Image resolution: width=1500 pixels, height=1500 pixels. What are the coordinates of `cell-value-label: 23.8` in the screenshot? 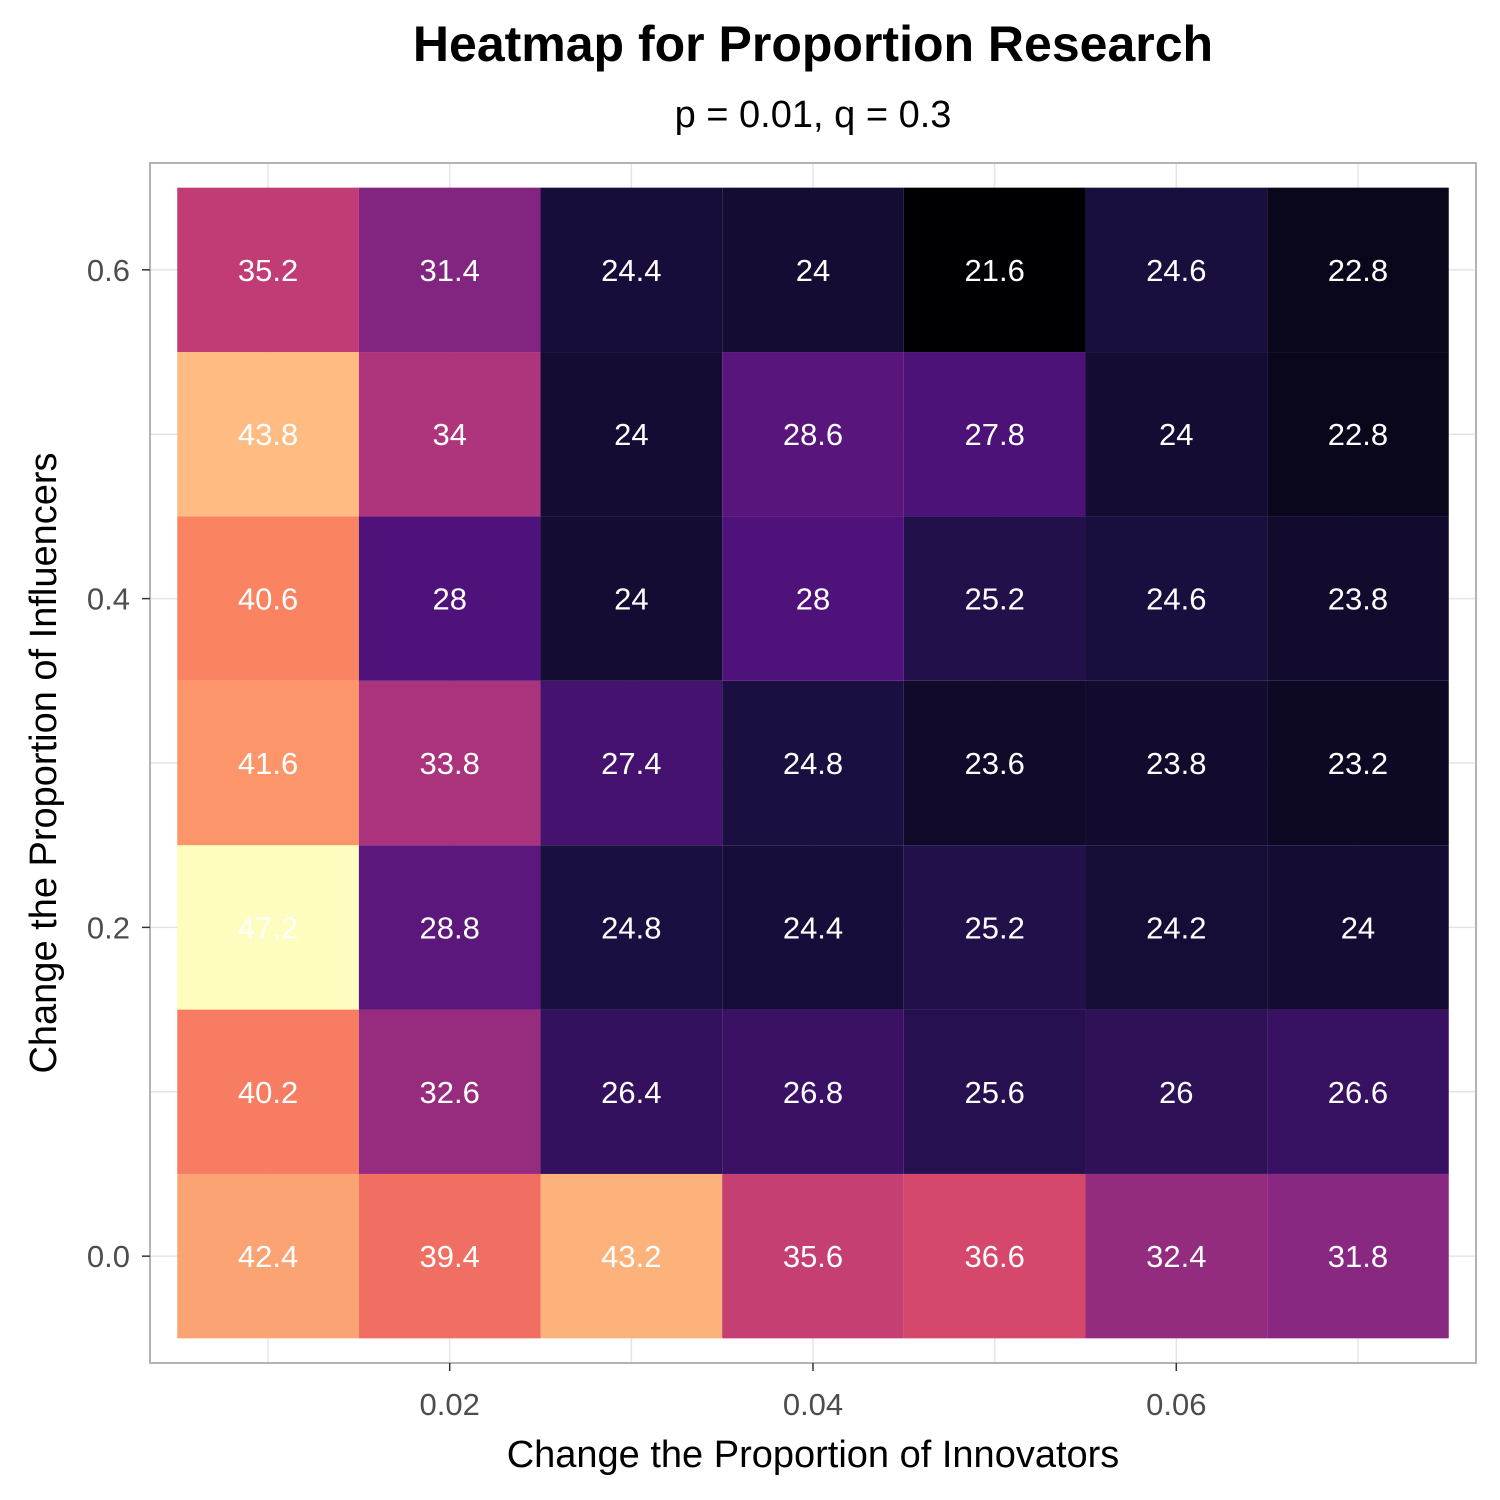 It's located at (1358, 599).